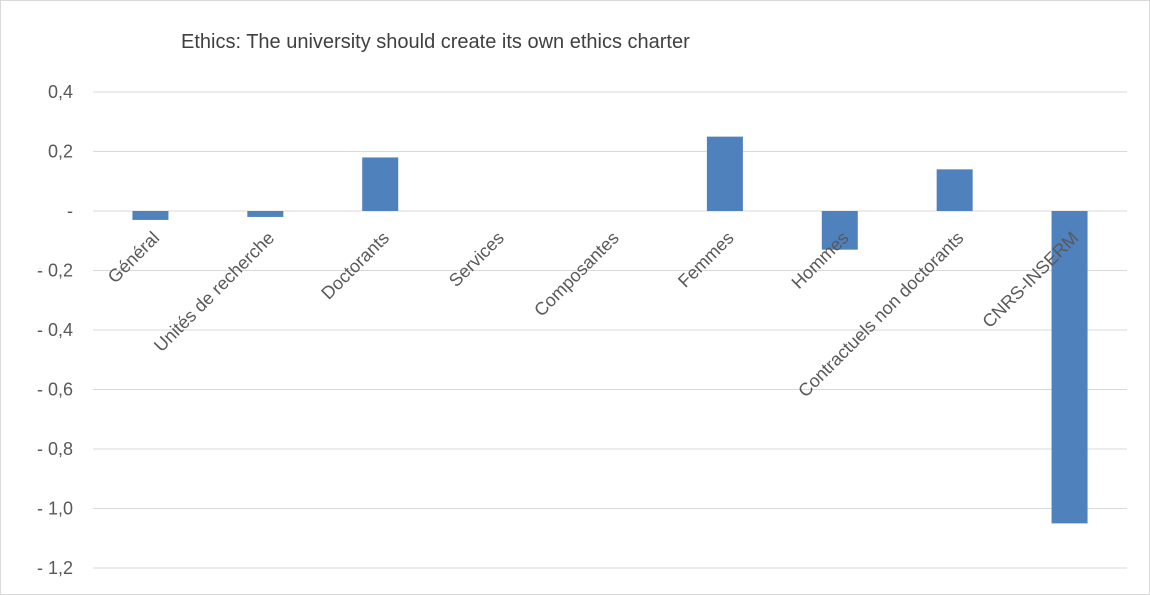  I want to click on category-label: Services, so click(476, 259).